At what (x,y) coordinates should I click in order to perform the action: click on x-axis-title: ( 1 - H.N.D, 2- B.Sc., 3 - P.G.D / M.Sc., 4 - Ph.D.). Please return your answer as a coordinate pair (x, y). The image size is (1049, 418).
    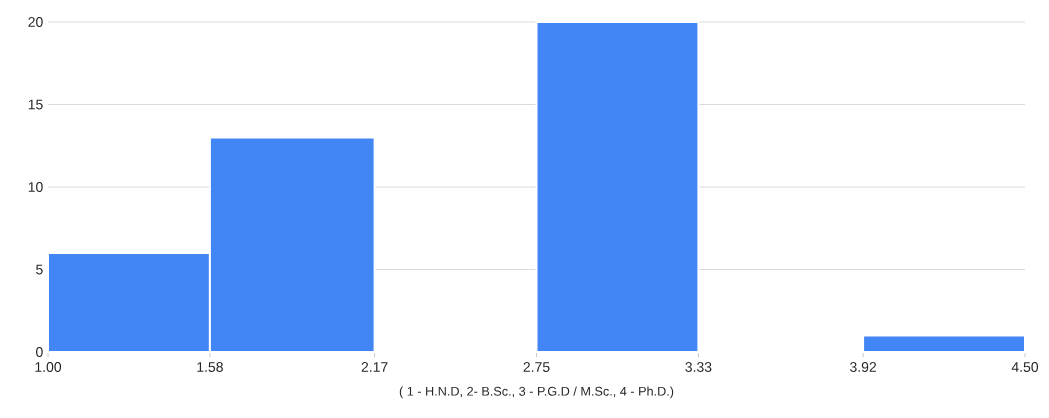
    Looking at the image, I should click on (536, 392).